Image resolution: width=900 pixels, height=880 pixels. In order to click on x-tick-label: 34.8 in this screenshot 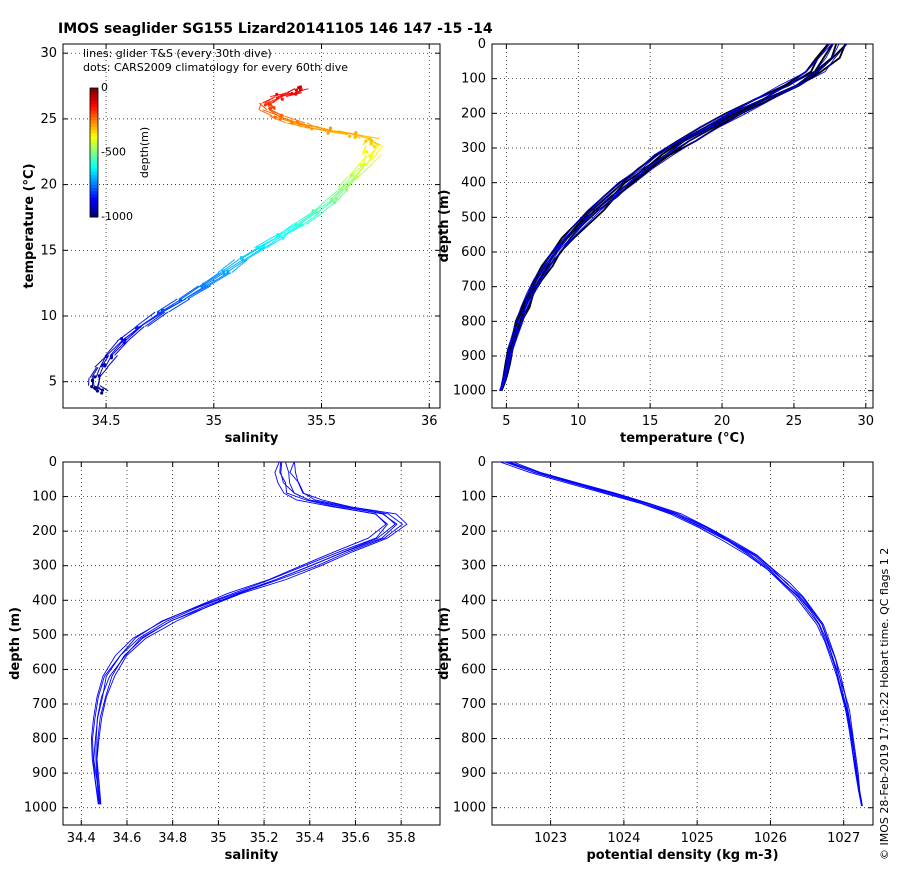, I will do `click(172, 838)`.